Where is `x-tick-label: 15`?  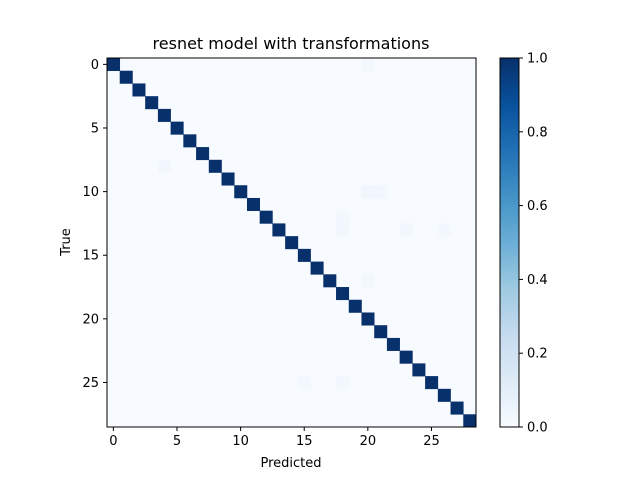 x-tick-label: 15 is located at coordinates (304, 441).